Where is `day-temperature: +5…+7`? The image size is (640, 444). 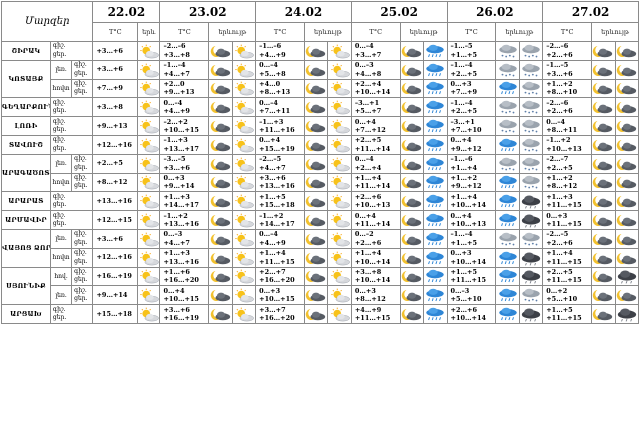
day-temperature: +5…+7 is located at coordinates (368, 111).